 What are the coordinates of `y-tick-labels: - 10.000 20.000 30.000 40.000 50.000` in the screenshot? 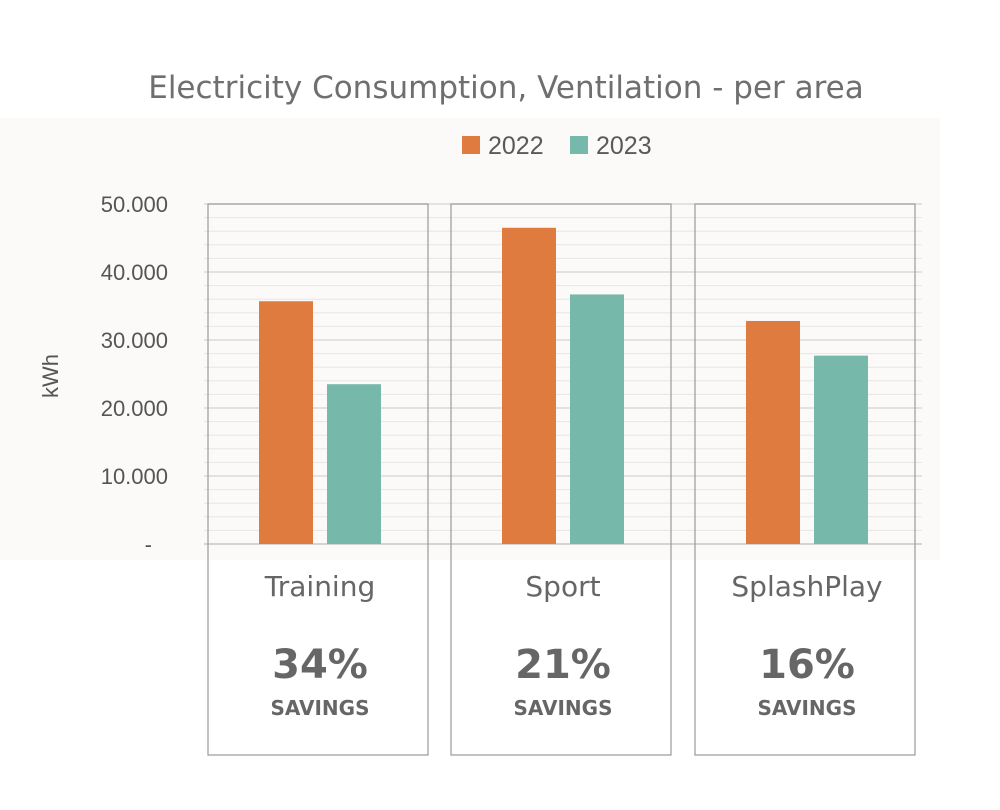 It's located at (134, 374).